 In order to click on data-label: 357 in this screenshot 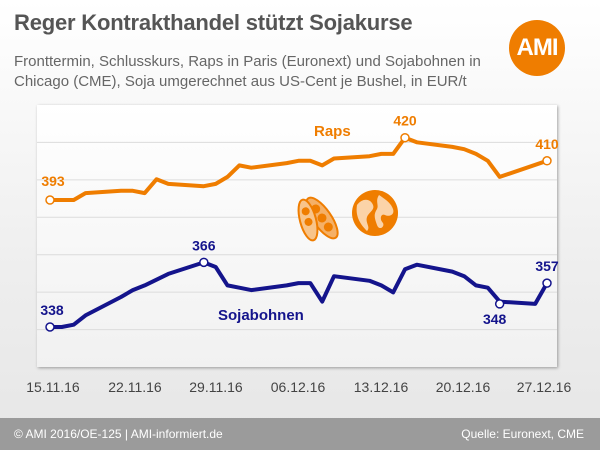, I will do `click(547, 266)`.